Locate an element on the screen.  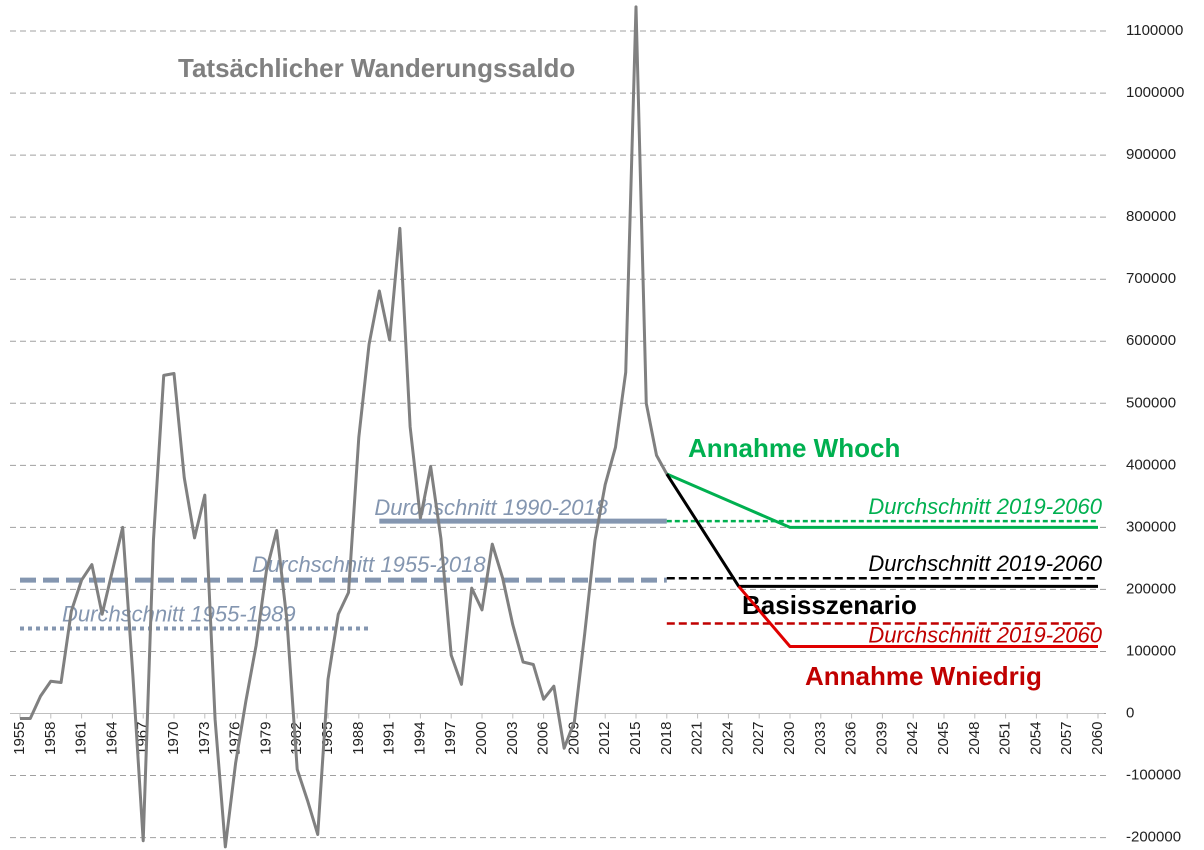
x-tick-label: 1991 is located at coordinates (389, 738).